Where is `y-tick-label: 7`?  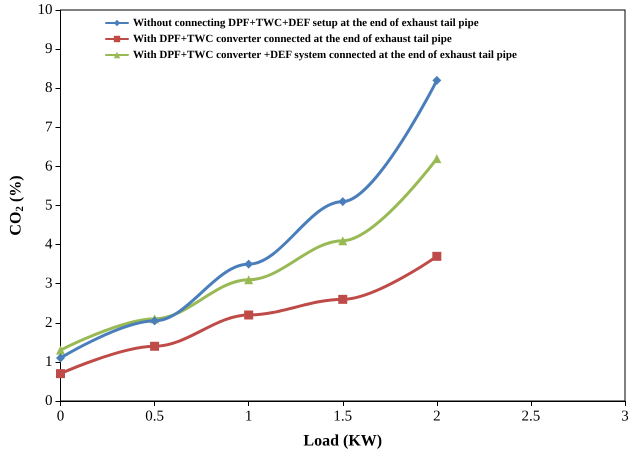
y-tick-label: 7 is located at coordinates (49, 127).